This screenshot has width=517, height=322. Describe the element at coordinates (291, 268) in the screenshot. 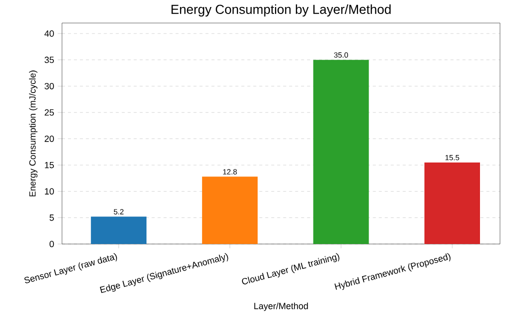

I see `x-tick-label: Cloud Layer (ML training)` at that location.